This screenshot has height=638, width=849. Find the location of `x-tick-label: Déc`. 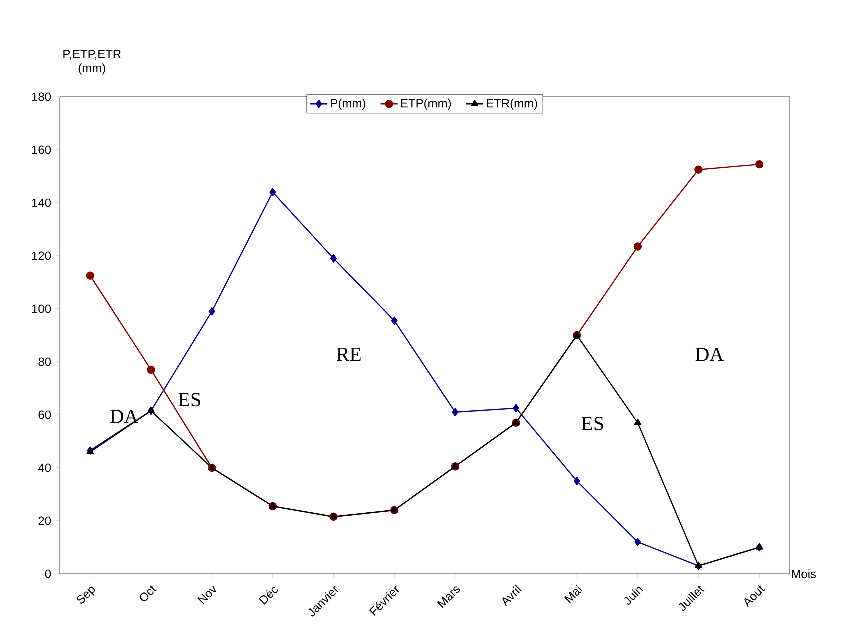

x-tick-label: Déc is located at coordinates (268, 596).